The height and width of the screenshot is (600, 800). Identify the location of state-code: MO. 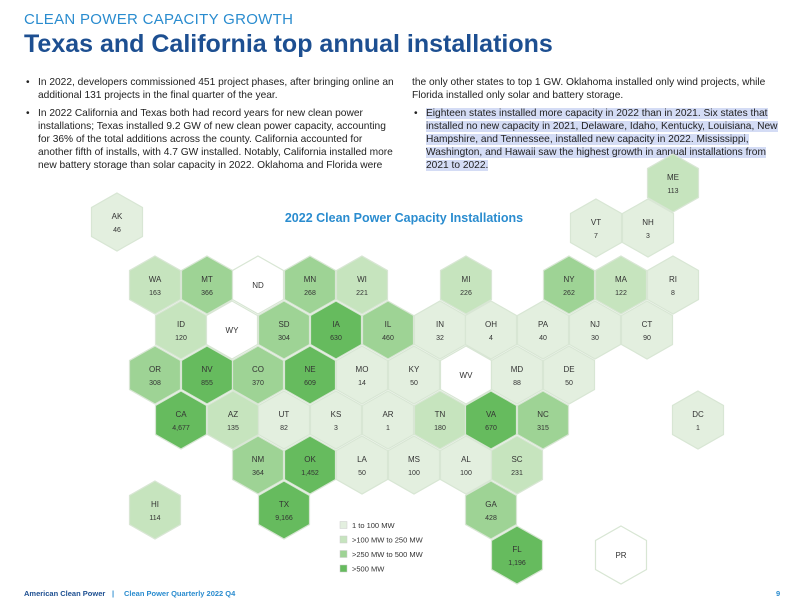
(362, 369).